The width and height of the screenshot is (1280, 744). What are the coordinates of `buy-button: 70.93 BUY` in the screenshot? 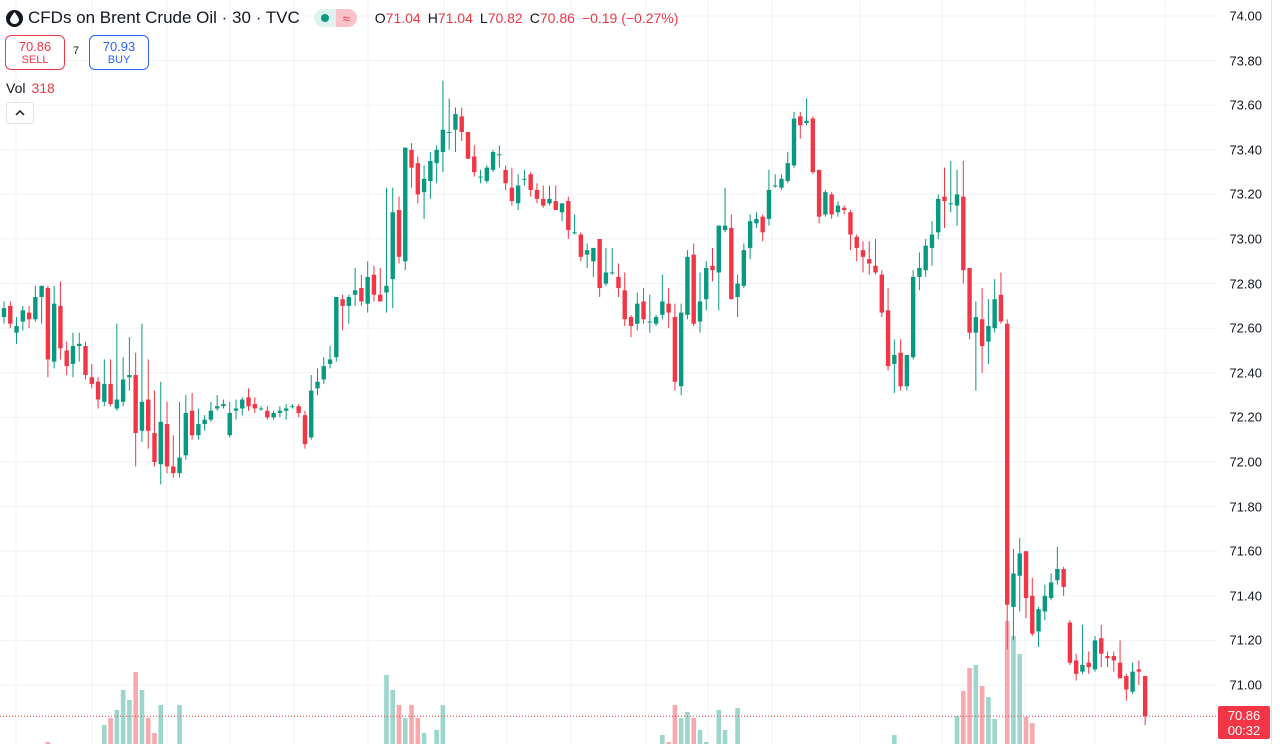 It's located at (119, 52).